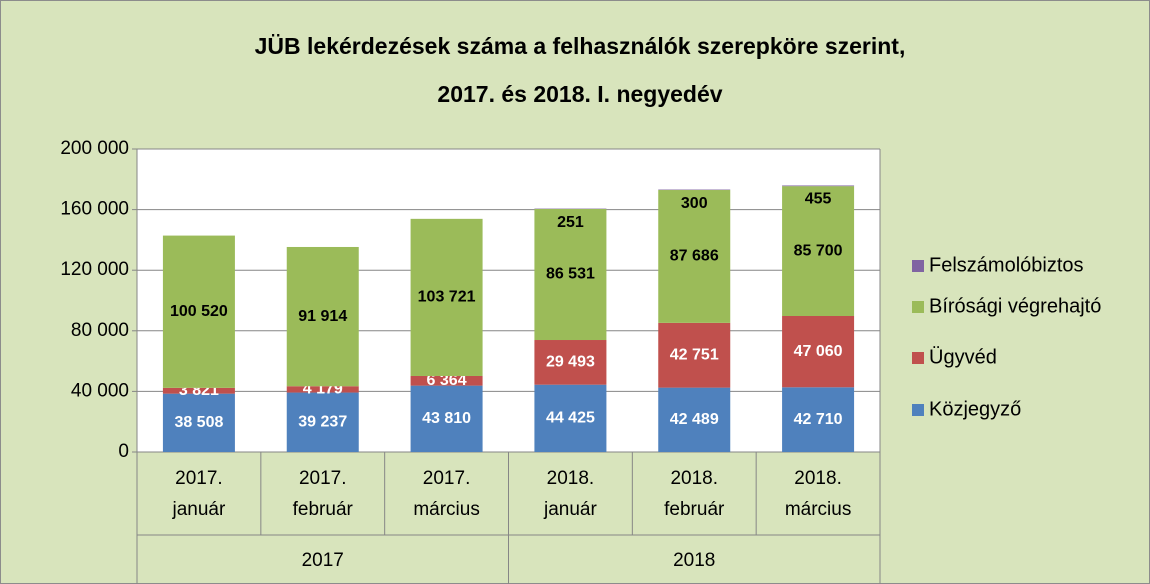  Describe the element at coordinates (94, 209) in the screenshot. I see `y-tick-label: 160 000` at that location.